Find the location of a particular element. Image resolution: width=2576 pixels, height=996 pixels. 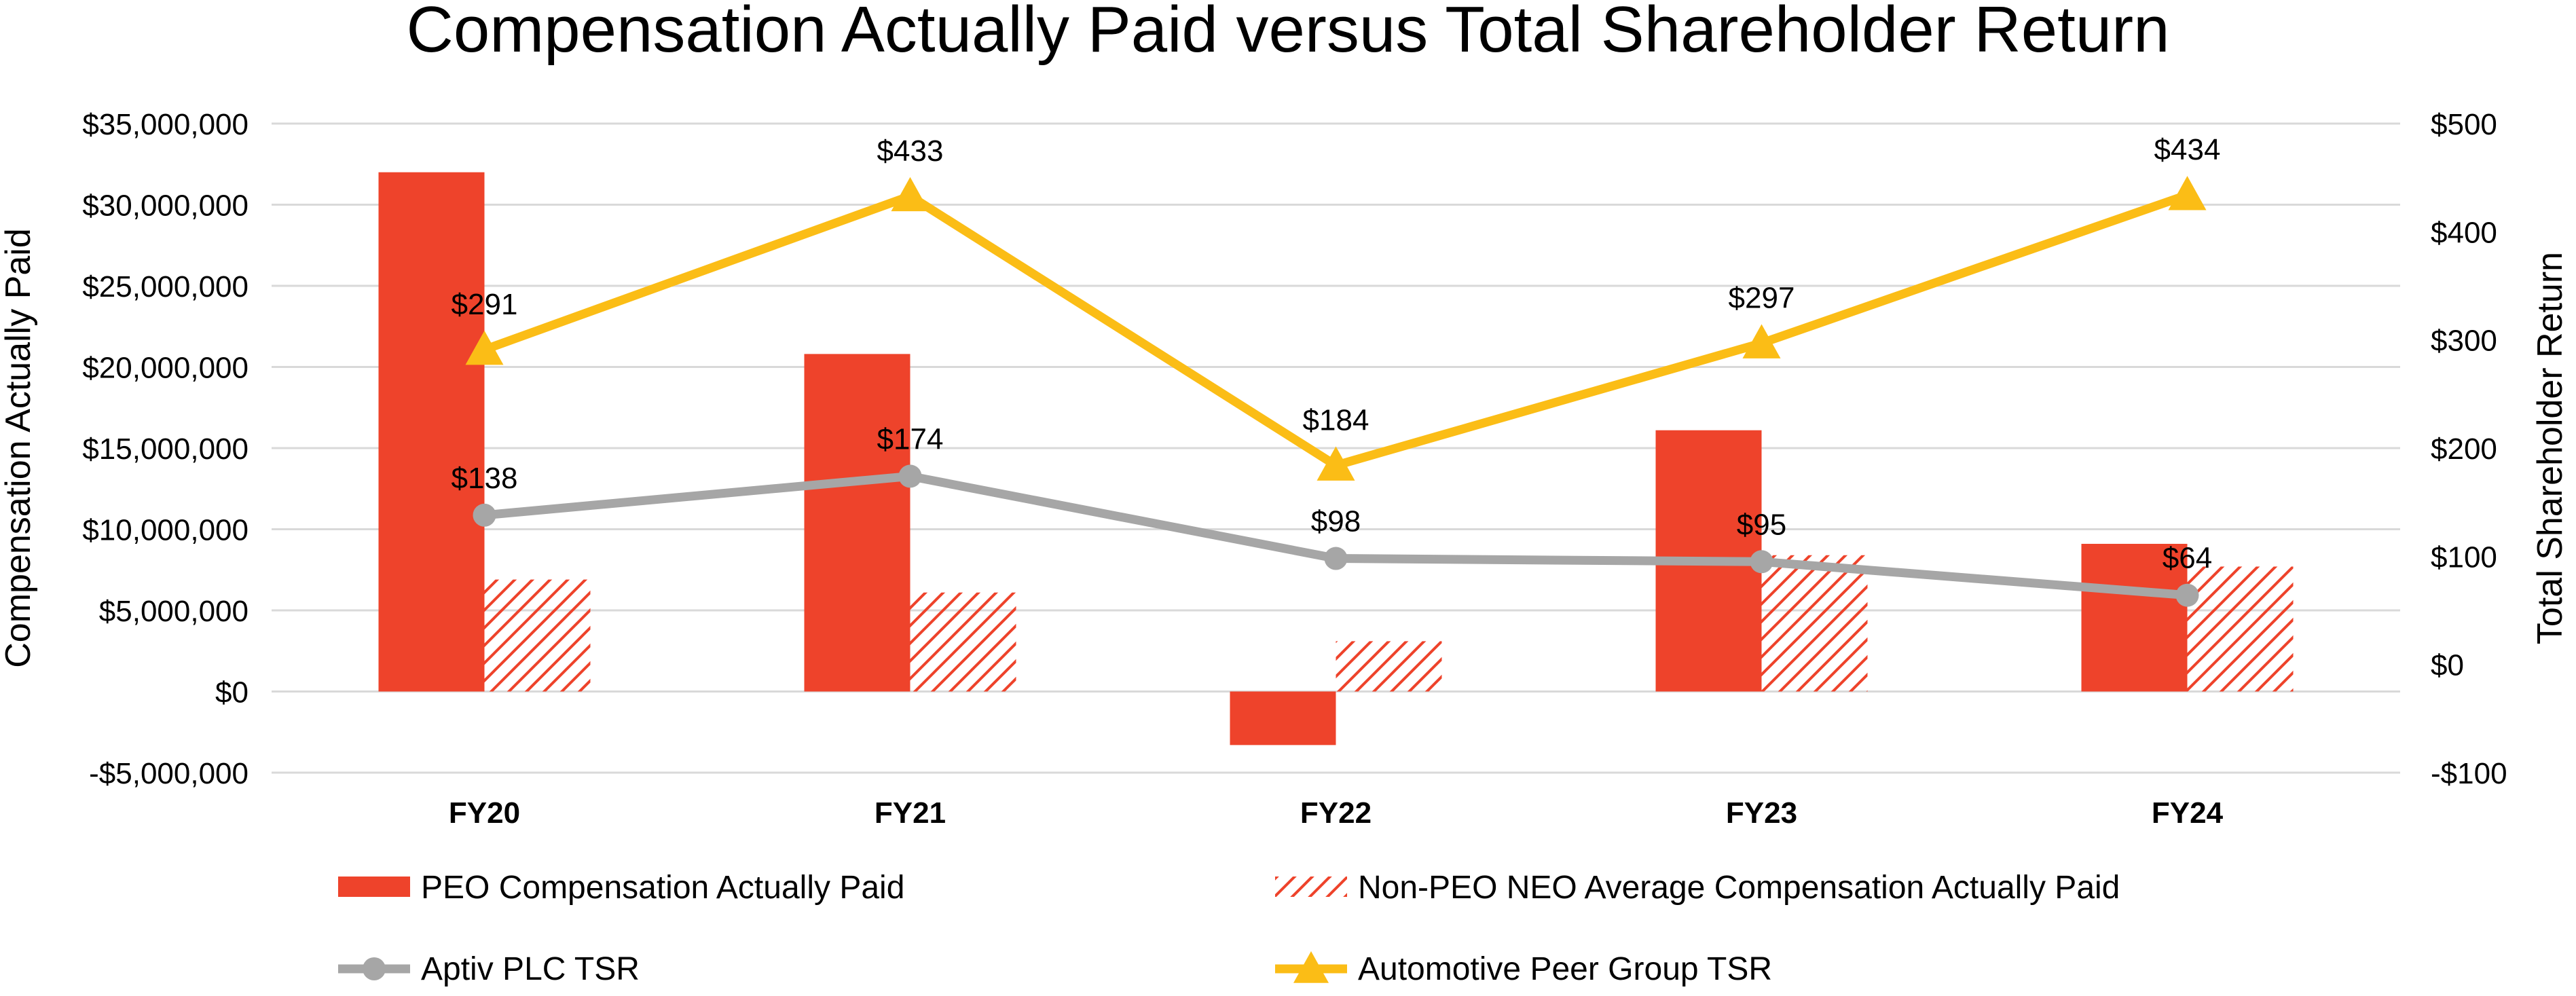

aptiv-tsr-data-label: $138 is located at coordinates (485, 479).